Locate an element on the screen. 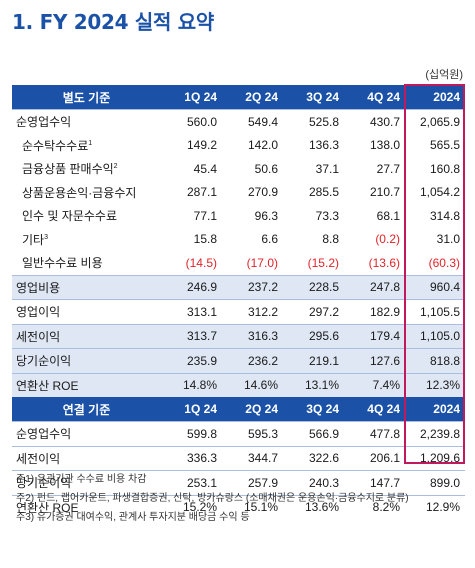  value-cell: 899.0 is located at coordinates (435, 482).